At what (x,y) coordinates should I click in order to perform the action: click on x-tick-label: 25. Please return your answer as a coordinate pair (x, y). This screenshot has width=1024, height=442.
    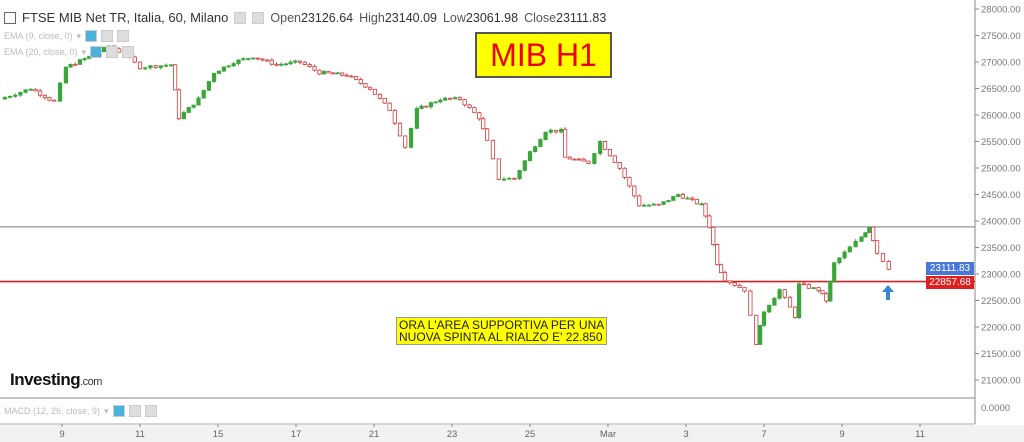
    Looking at the image, I should click on (530, 434).